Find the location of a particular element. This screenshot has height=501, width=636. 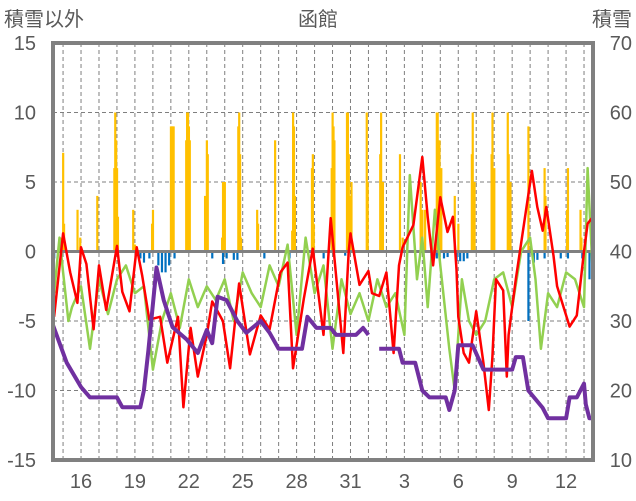

y-right-tick-label: 70 is located at coordinates (621, 44).